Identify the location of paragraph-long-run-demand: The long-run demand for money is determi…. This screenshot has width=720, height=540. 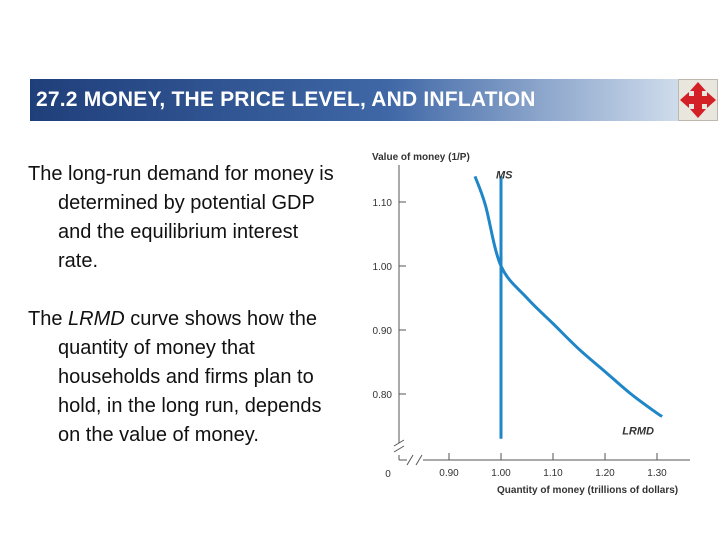
(183, 218).